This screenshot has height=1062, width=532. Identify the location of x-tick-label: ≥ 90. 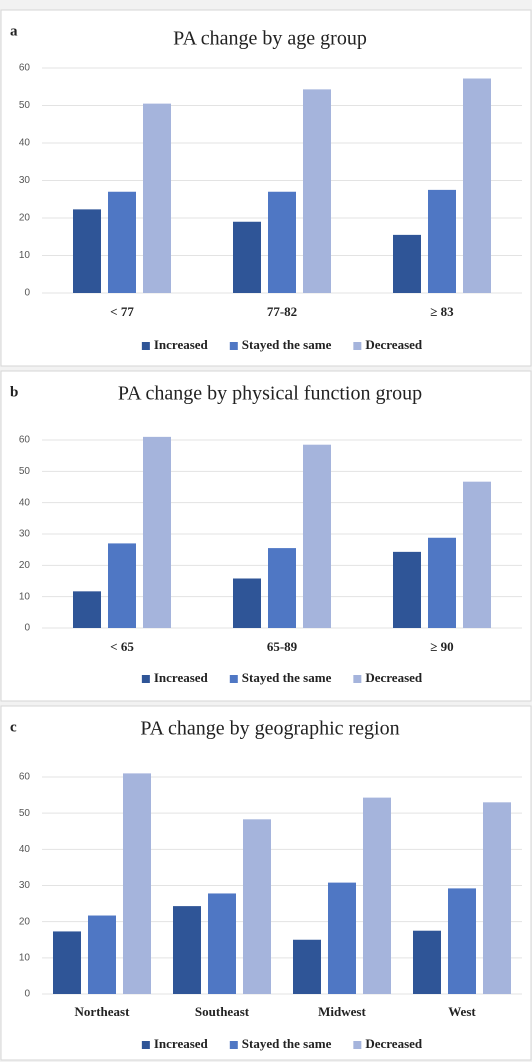
(441, 646).